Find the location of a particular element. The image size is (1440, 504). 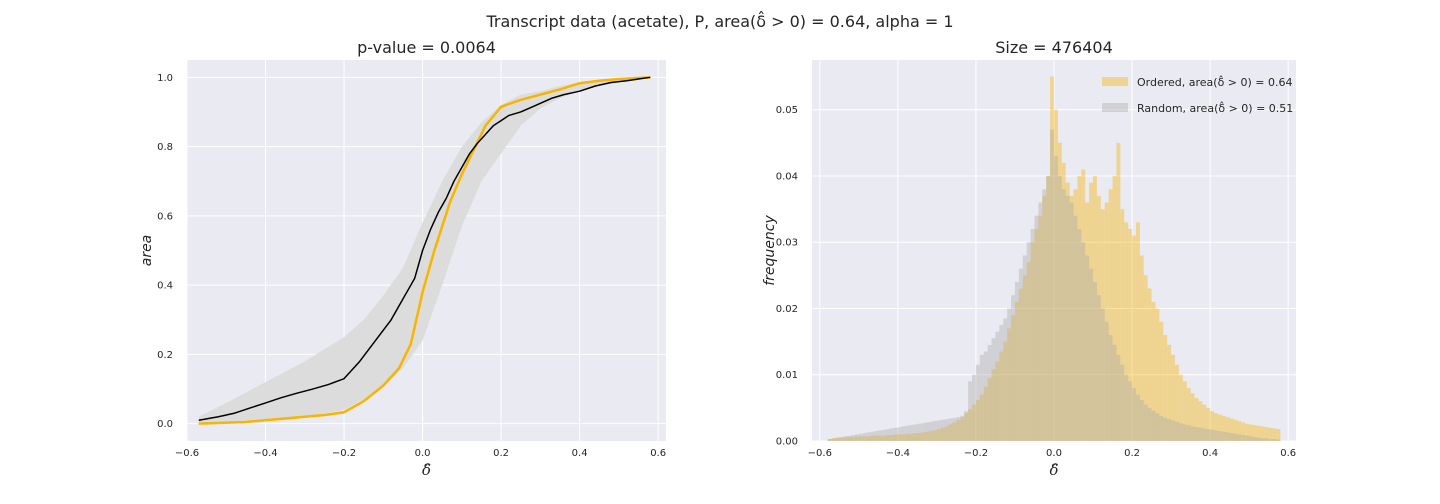

hist-x-tick-label: 0.4 is located at coordinates (1210, 453).